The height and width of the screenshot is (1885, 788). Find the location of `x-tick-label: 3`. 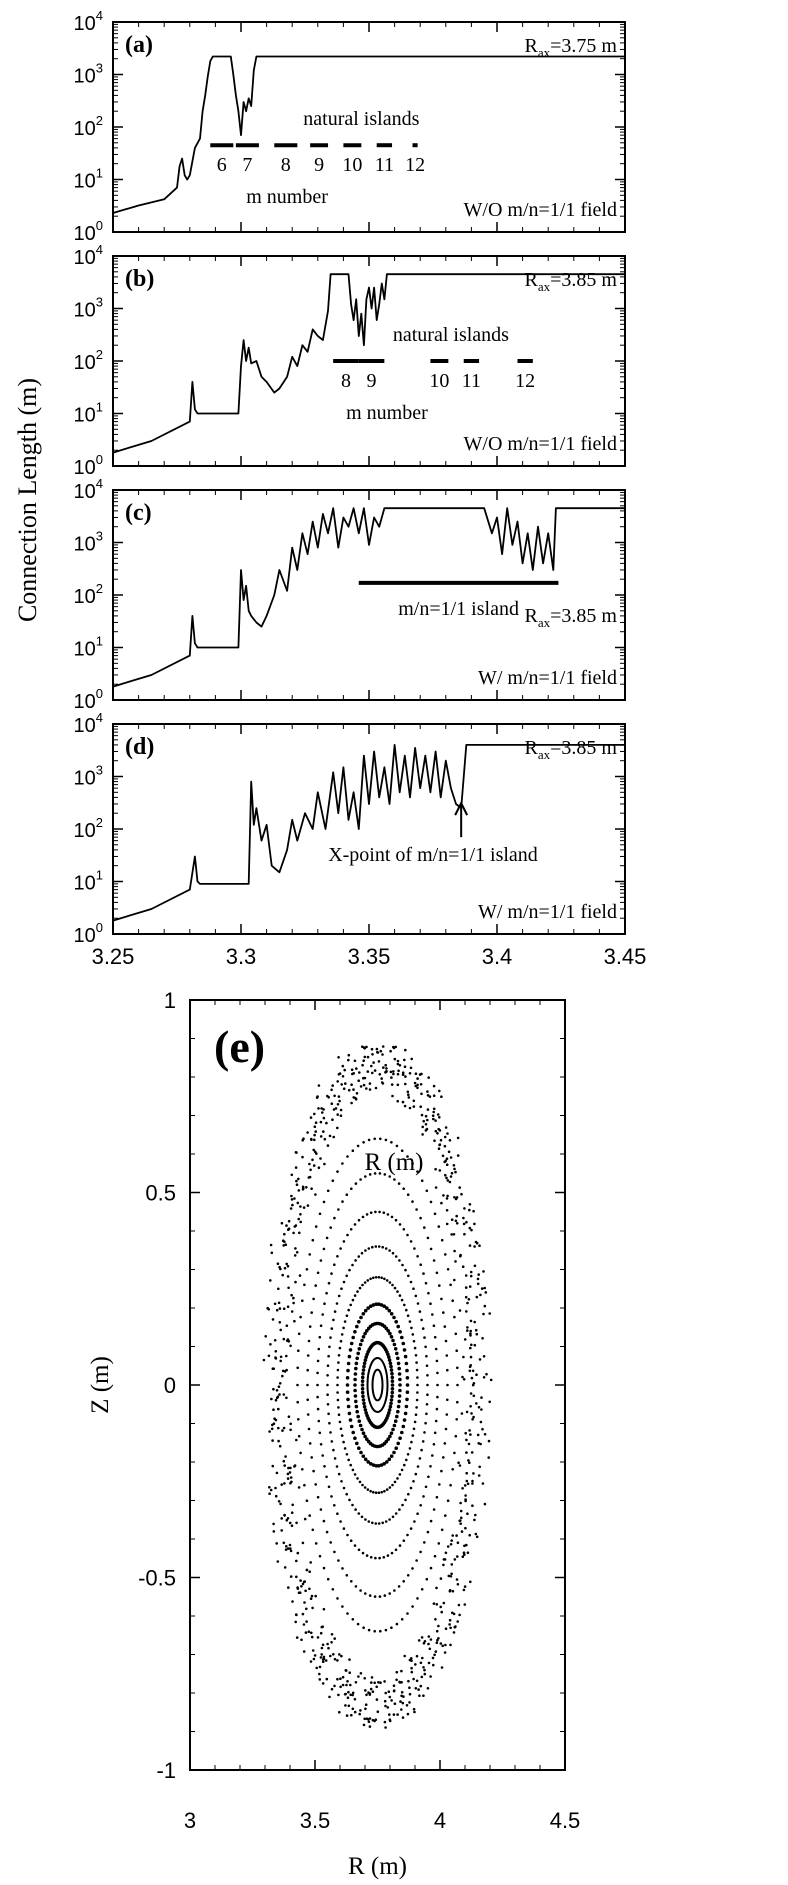

x-tick-label: 3 is located at coordinates (190, 1820).